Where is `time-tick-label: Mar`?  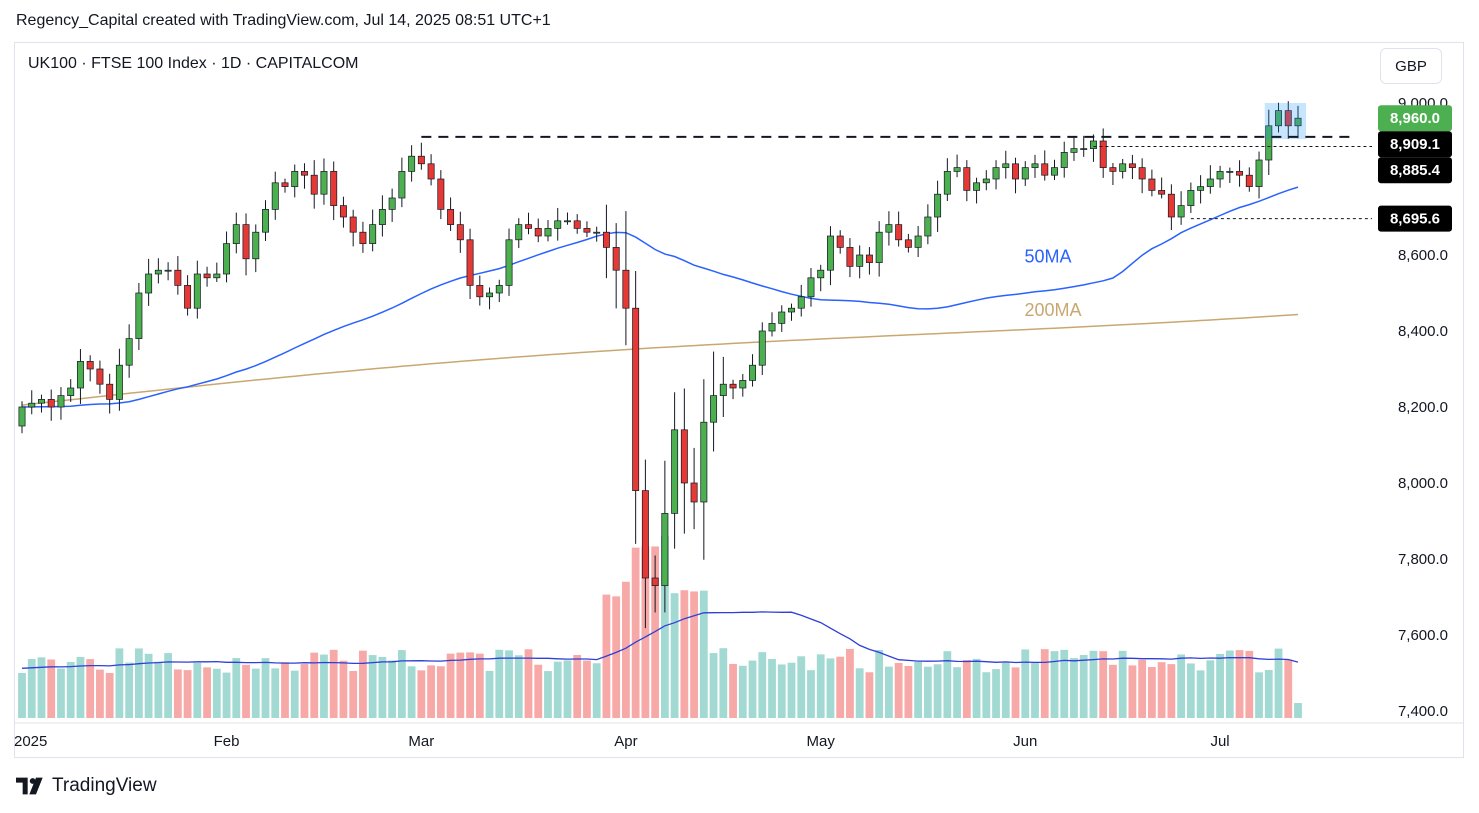
time-tick-label: Mar is located at coordinates (421, 741).